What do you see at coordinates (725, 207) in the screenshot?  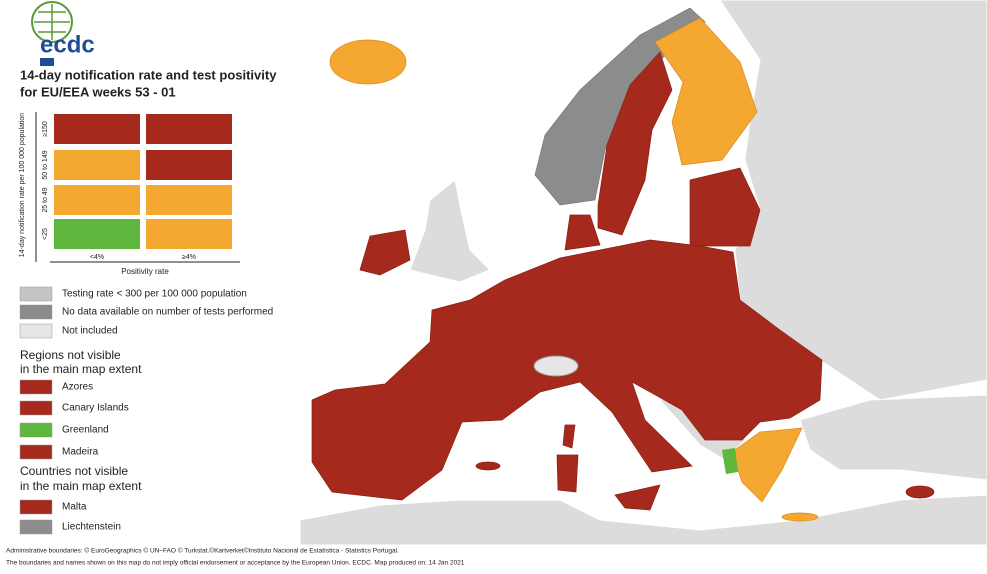 I see `baltic-states` at bounding box center [725, 207].